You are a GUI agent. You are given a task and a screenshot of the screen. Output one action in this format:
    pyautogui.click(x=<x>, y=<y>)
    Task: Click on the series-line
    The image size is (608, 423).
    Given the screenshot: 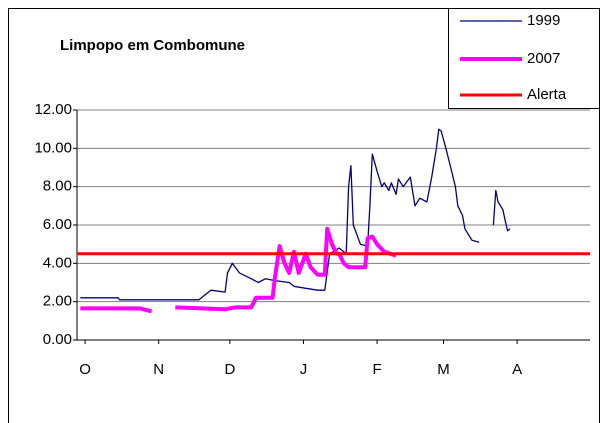 What is the action you would take?
    pyautogui.click(x=238, y=270)
    